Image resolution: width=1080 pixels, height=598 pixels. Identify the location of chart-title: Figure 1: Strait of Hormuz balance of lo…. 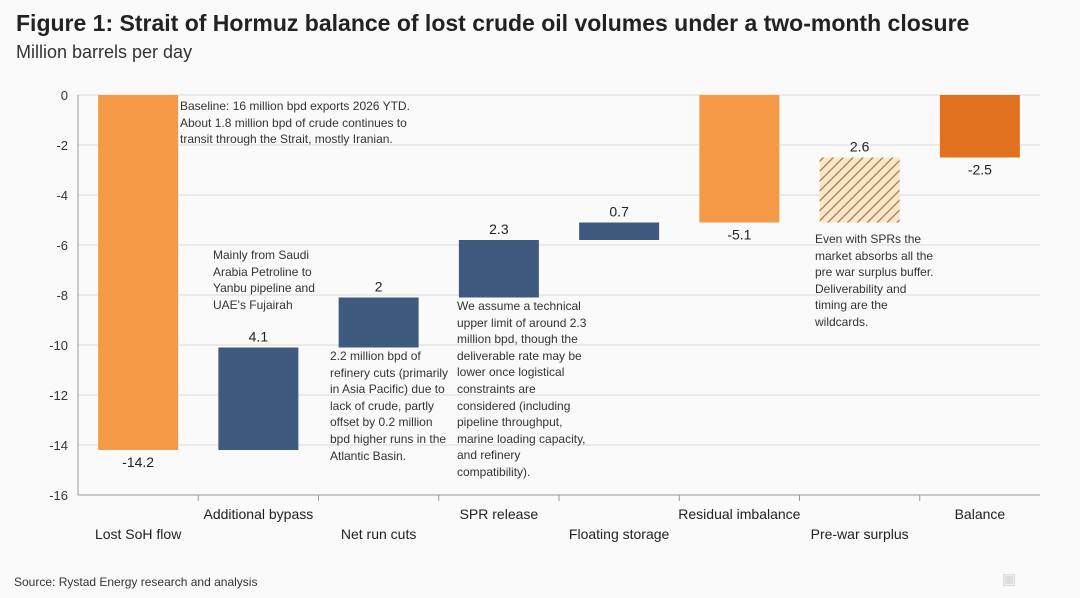
(493, 23).